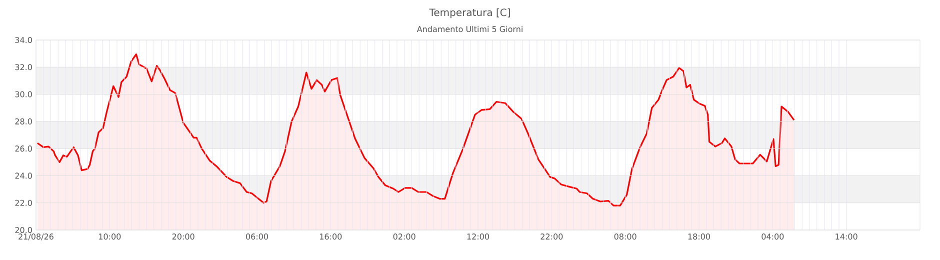  Describe the element at coordinates (23, 149) in the screenshot. I see `y-tick-label: 26.0` at that location.